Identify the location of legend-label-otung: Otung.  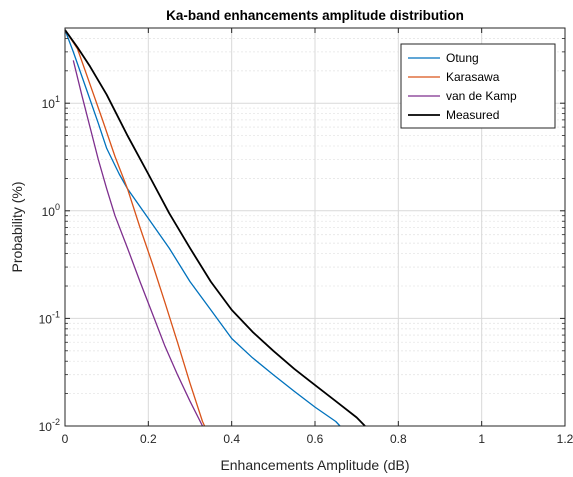
(462, 58).